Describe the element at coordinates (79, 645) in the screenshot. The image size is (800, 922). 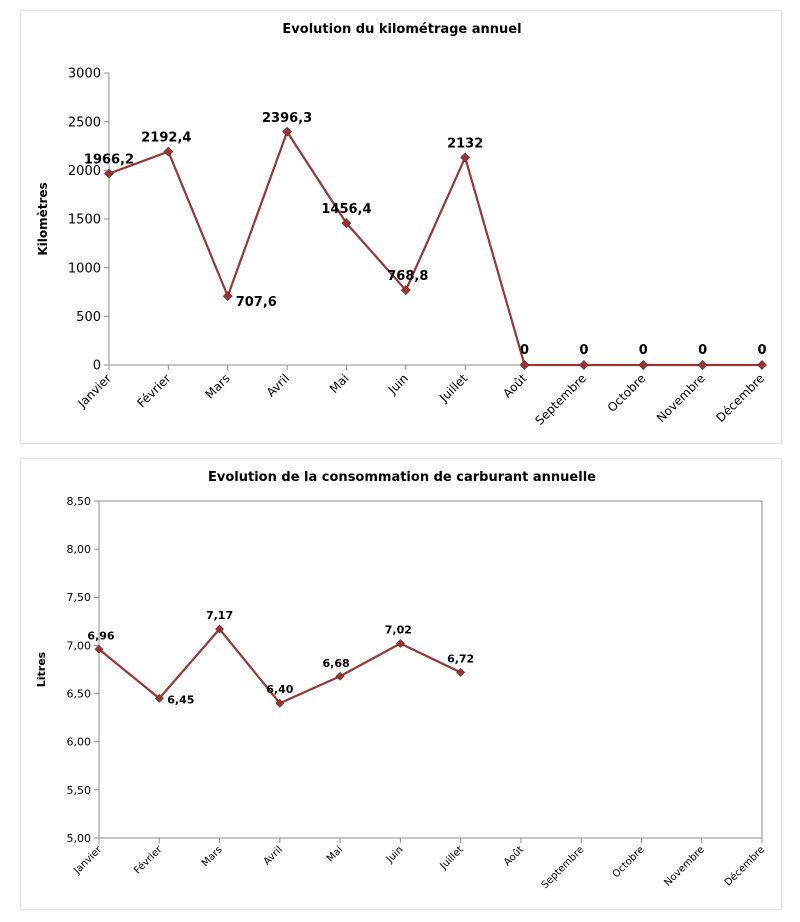
I see `y-tick-label: 7,00` at that location.